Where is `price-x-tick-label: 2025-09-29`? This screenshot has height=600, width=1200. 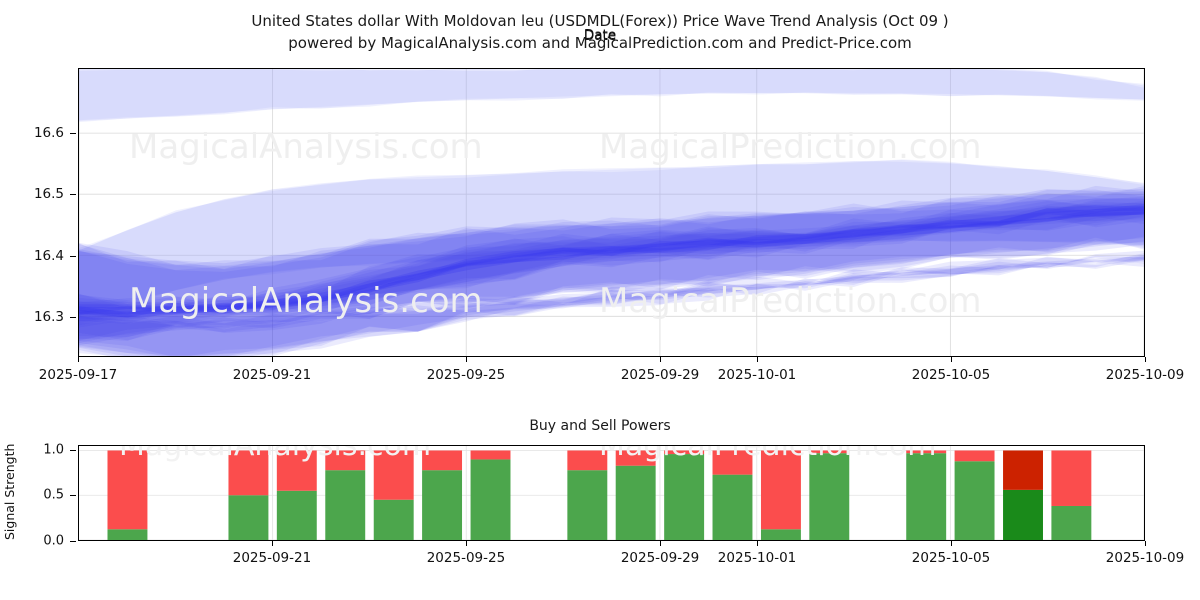 price-x-tick-label: 2025-09-29 is located at coordinates (660, 375).